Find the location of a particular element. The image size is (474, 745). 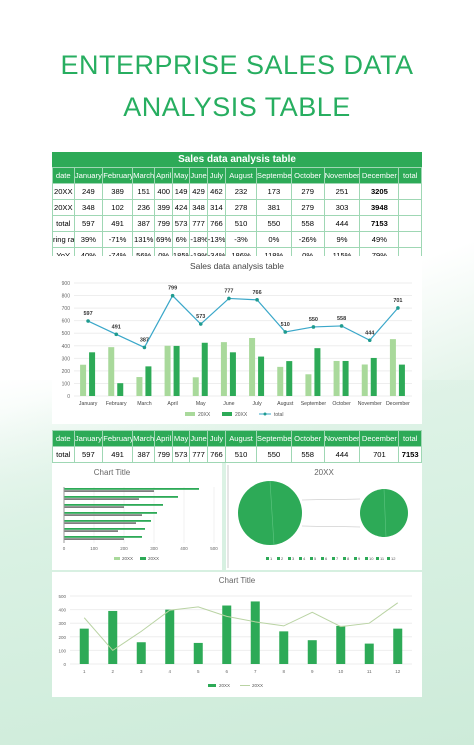

table-cell: 3205 is located at coordinates (379, 191).